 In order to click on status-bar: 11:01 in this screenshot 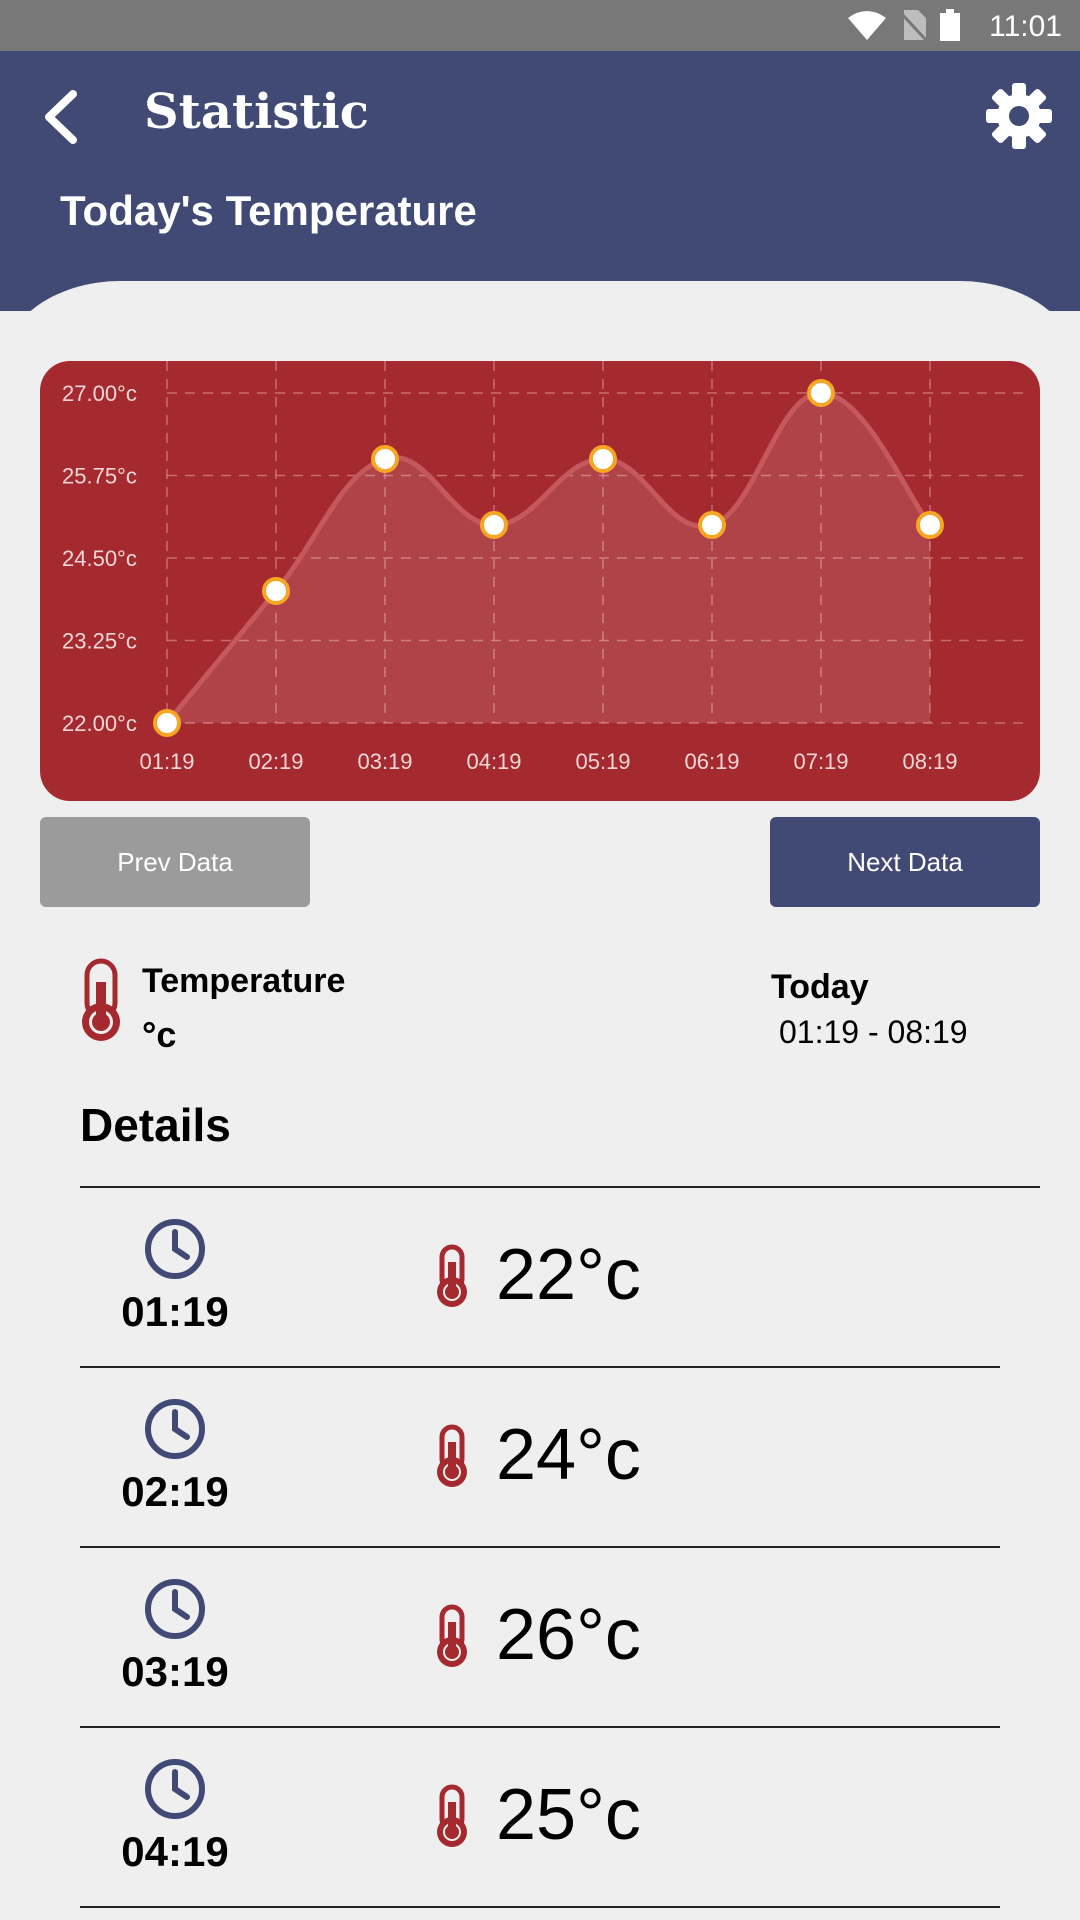, I will do `click(540, 25)`.